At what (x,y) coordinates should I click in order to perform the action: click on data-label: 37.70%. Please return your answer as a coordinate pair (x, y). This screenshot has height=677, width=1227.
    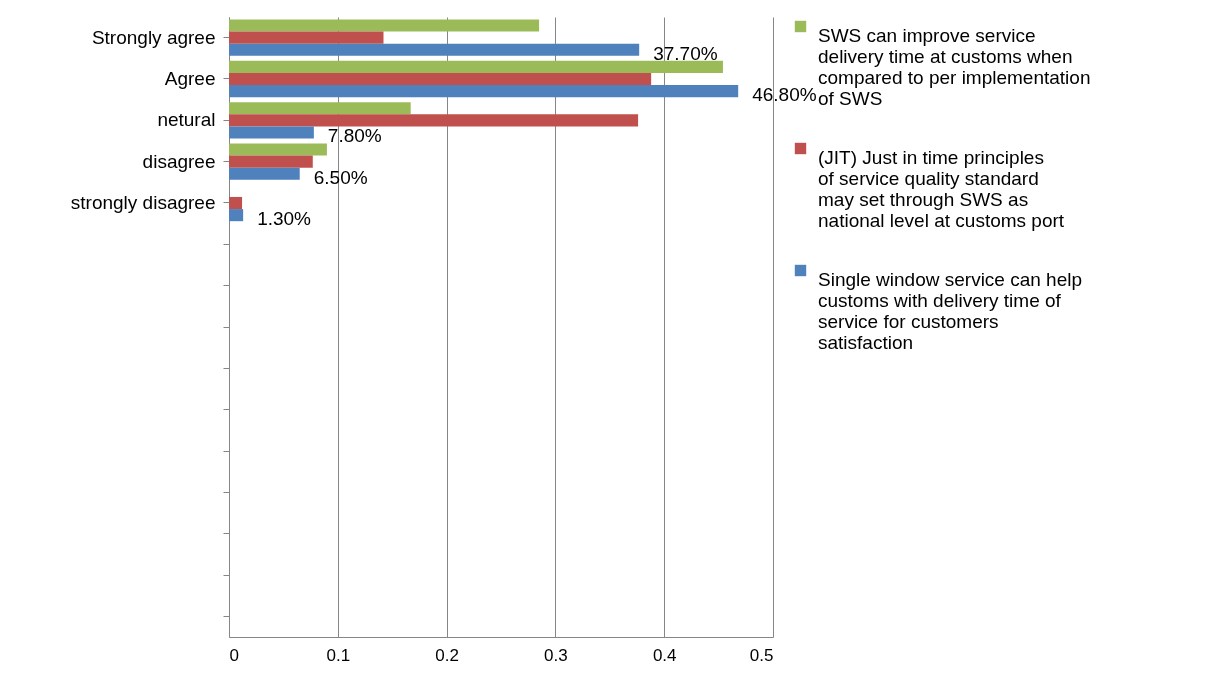
    Looking at the image, I should click on (685, 53).